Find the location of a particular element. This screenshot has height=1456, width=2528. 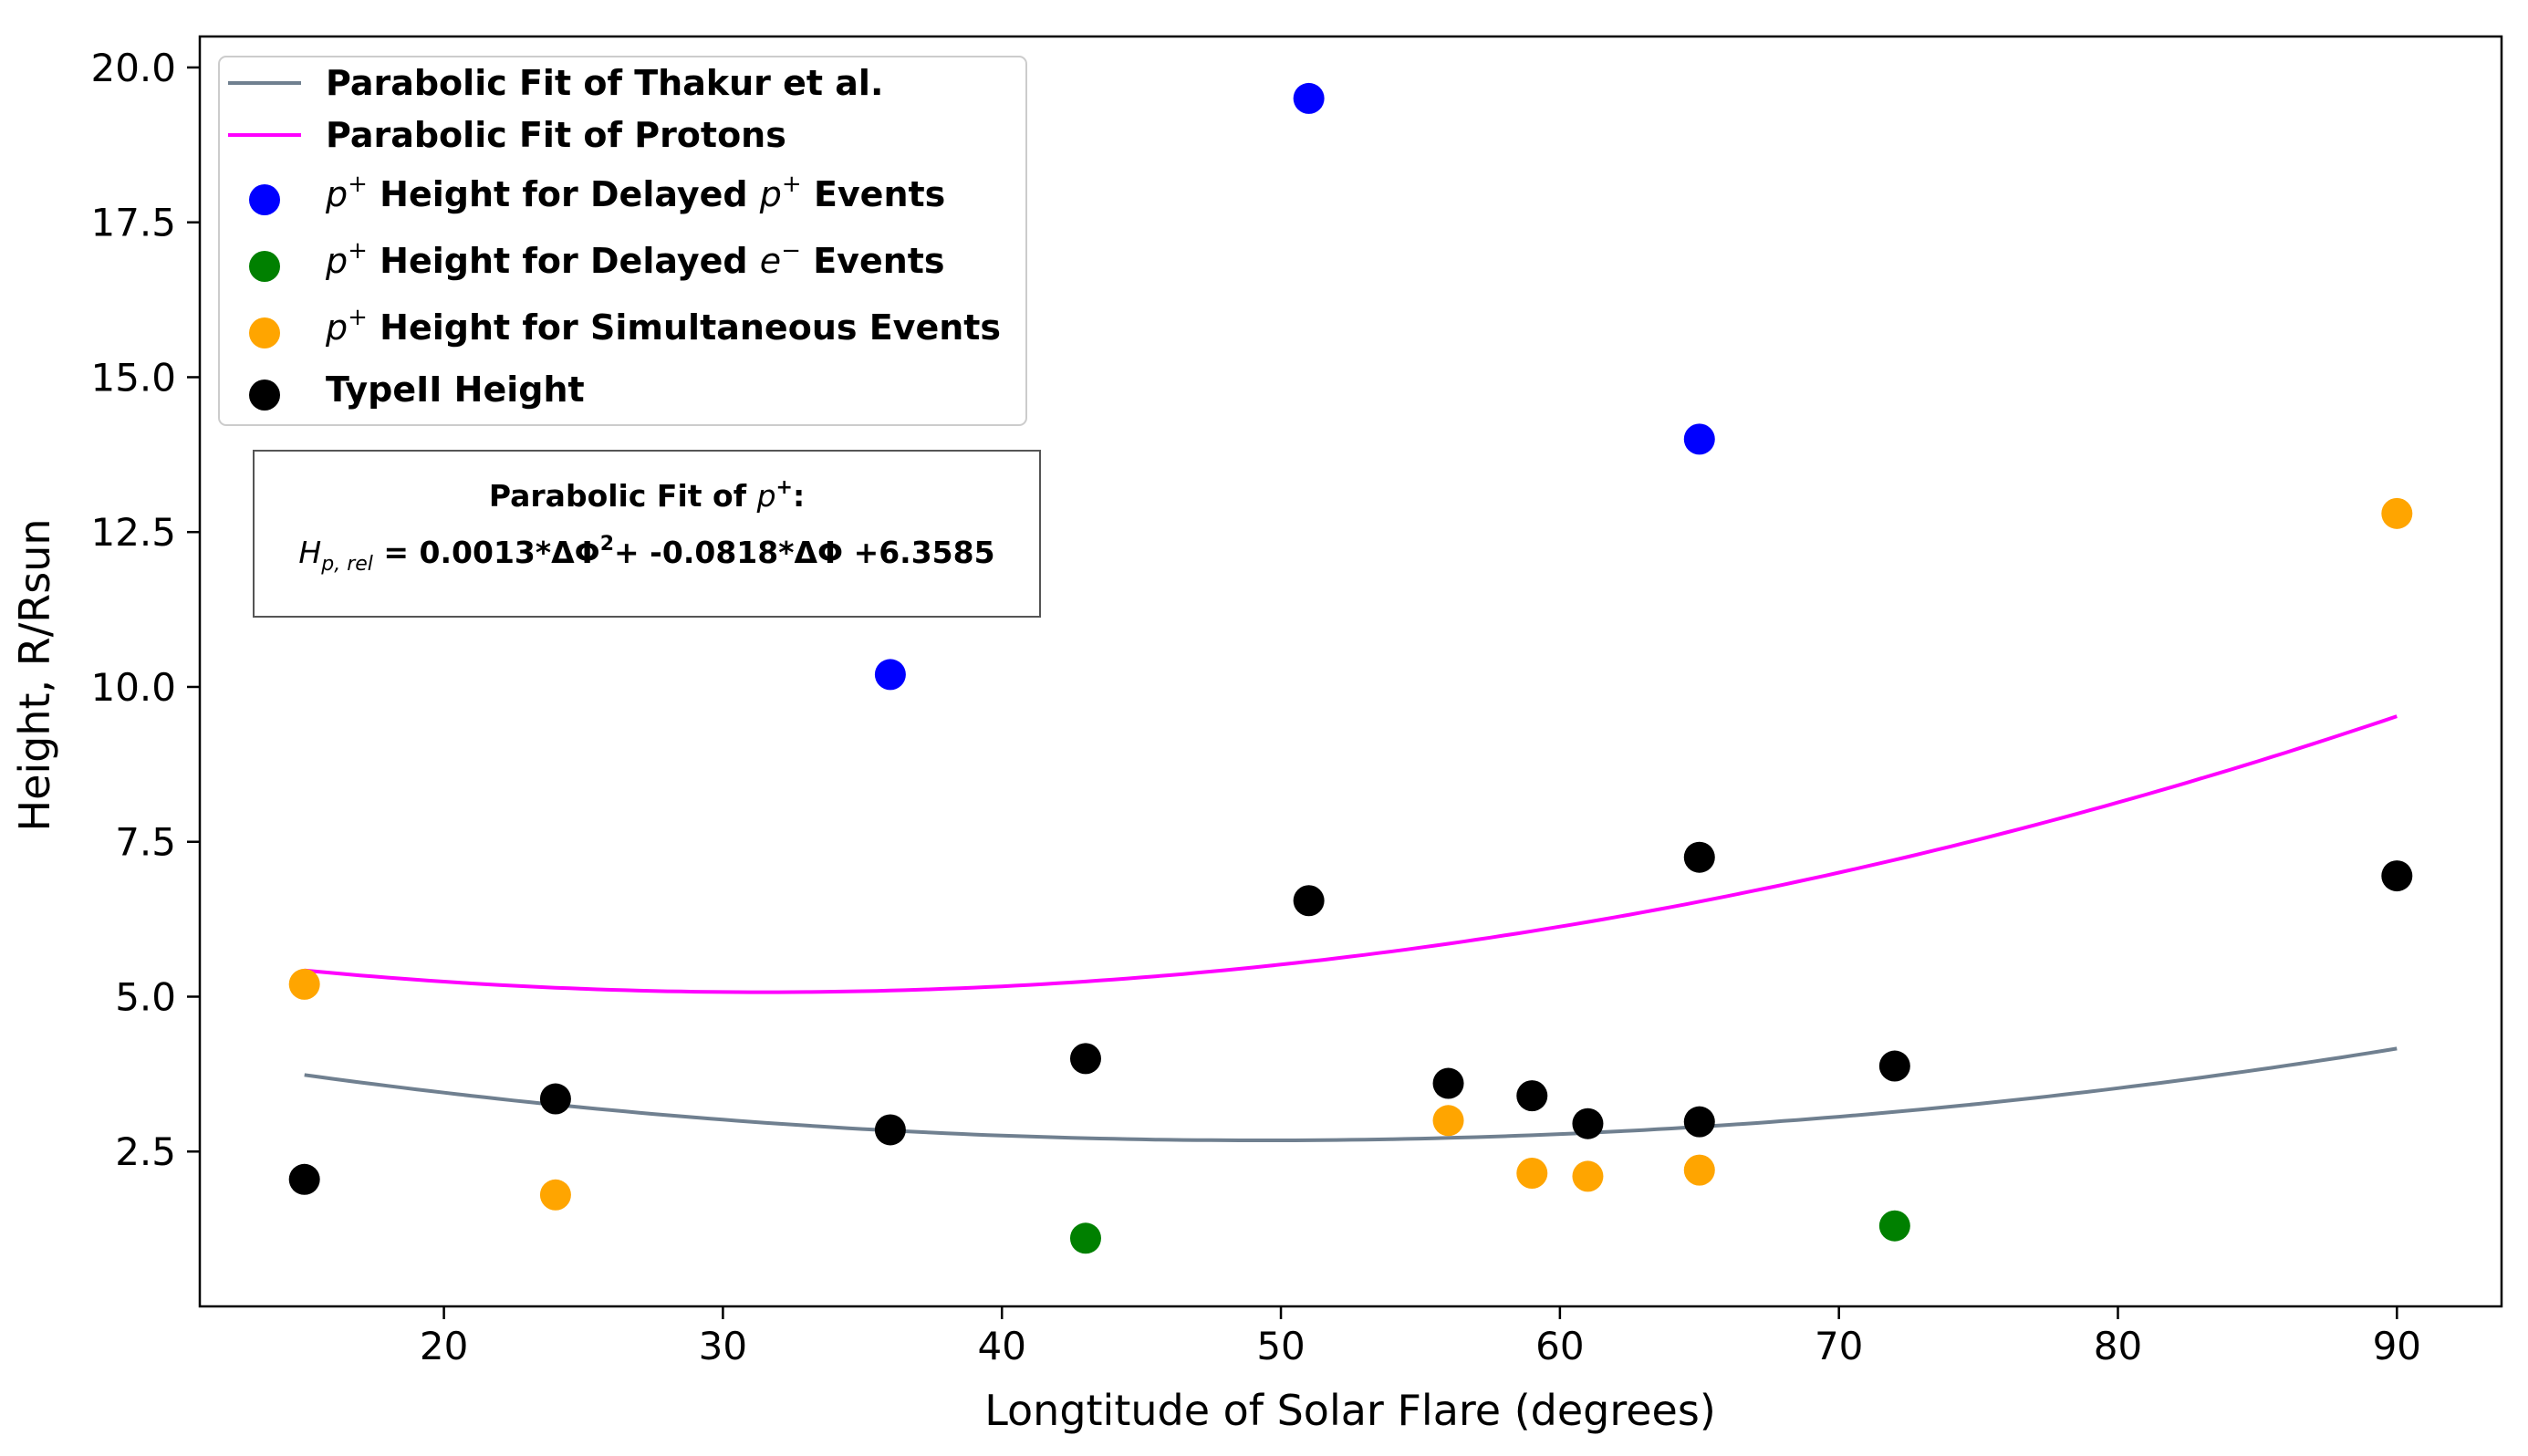

x-tick-label: 70 is located at coordinates (1839, 1346).